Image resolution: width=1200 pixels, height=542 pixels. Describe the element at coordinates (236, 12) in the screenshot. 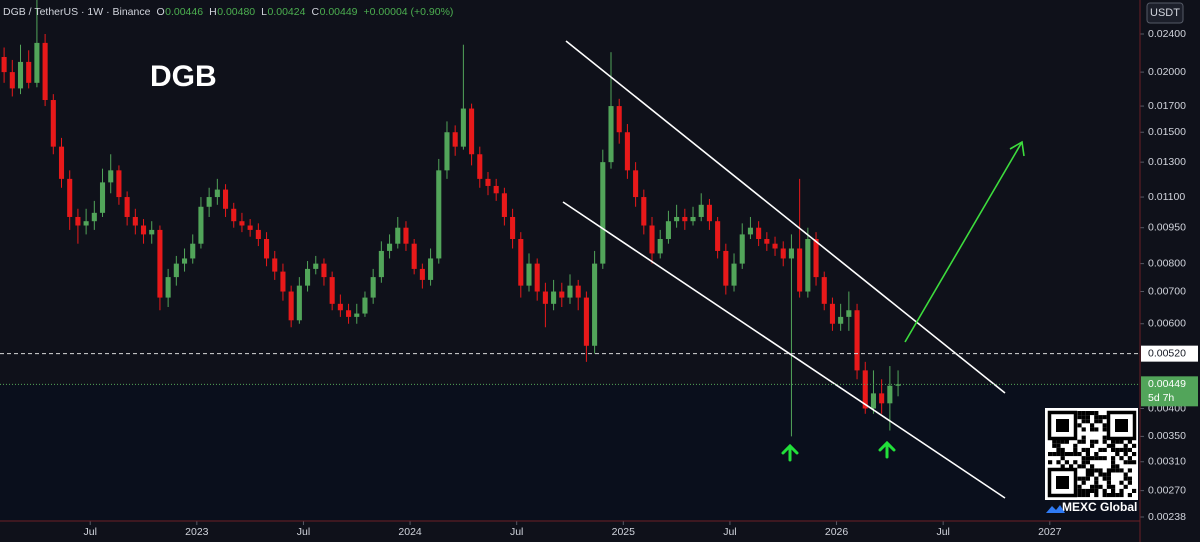

I see `header-item: 0.00480` at that location.